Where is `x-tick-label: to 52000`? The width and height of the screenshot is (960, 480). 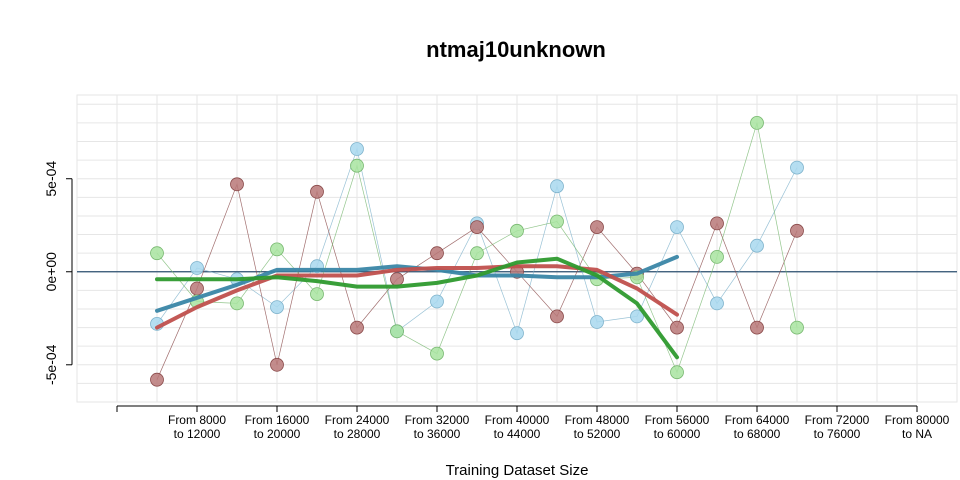 x-tick-label: to 52000 is located at coordinates (597, 434).